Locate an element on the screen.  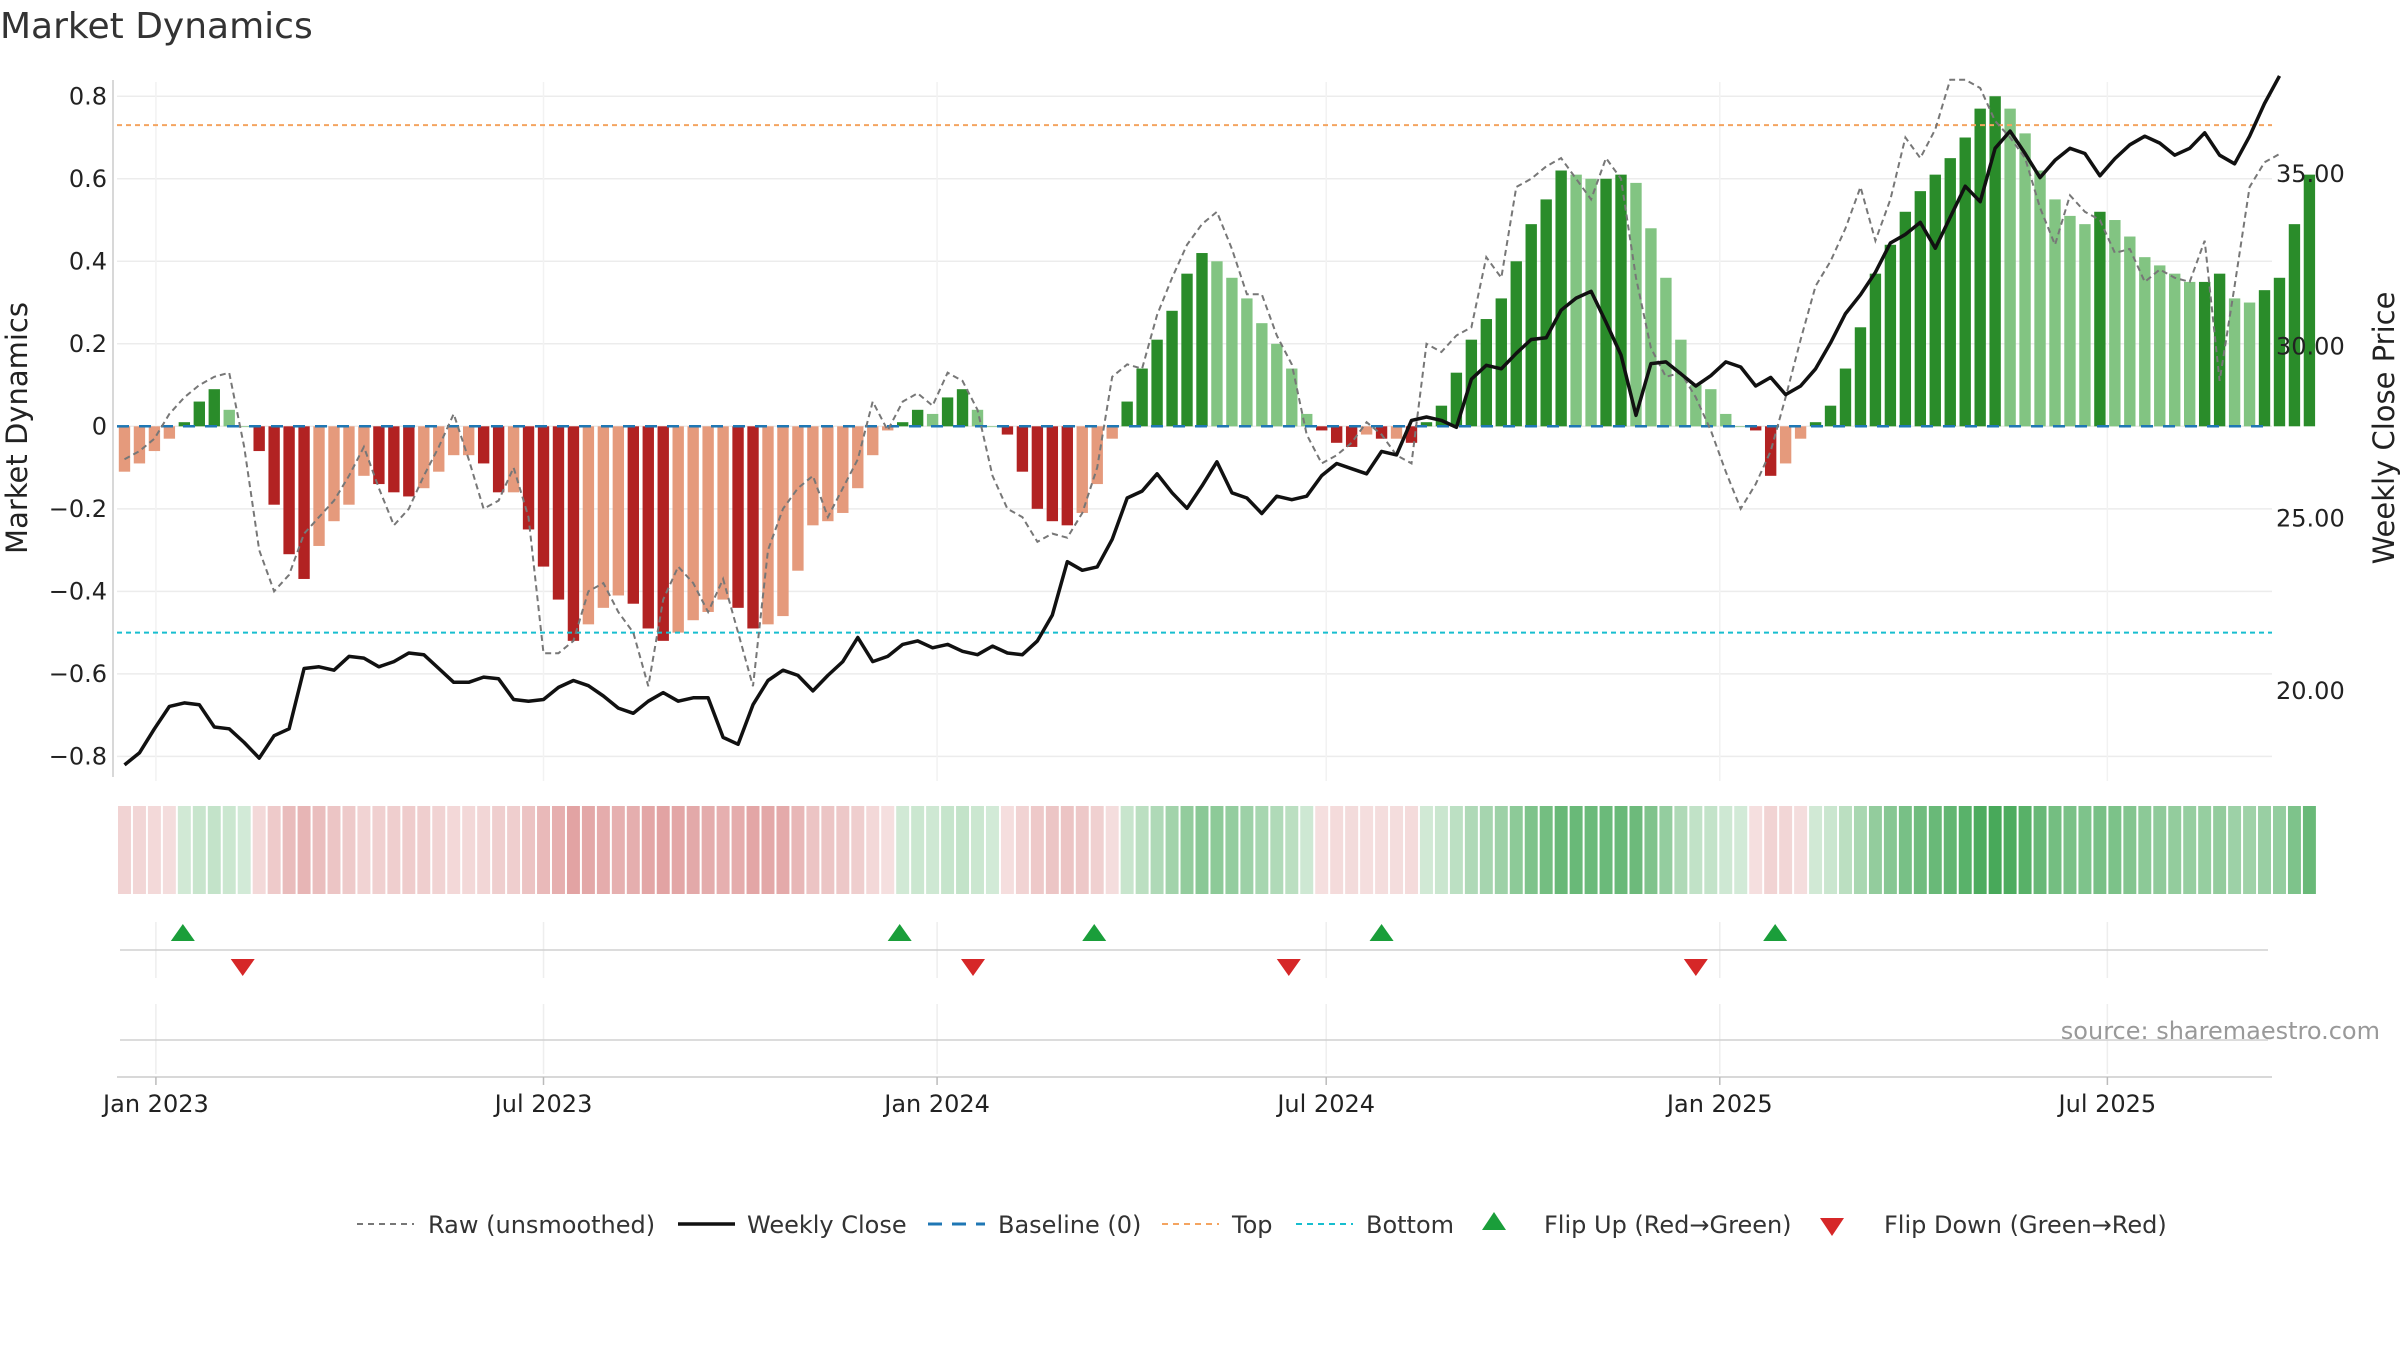
x-tick-label: Jan 2023 is located at coordinates (155, 1104).